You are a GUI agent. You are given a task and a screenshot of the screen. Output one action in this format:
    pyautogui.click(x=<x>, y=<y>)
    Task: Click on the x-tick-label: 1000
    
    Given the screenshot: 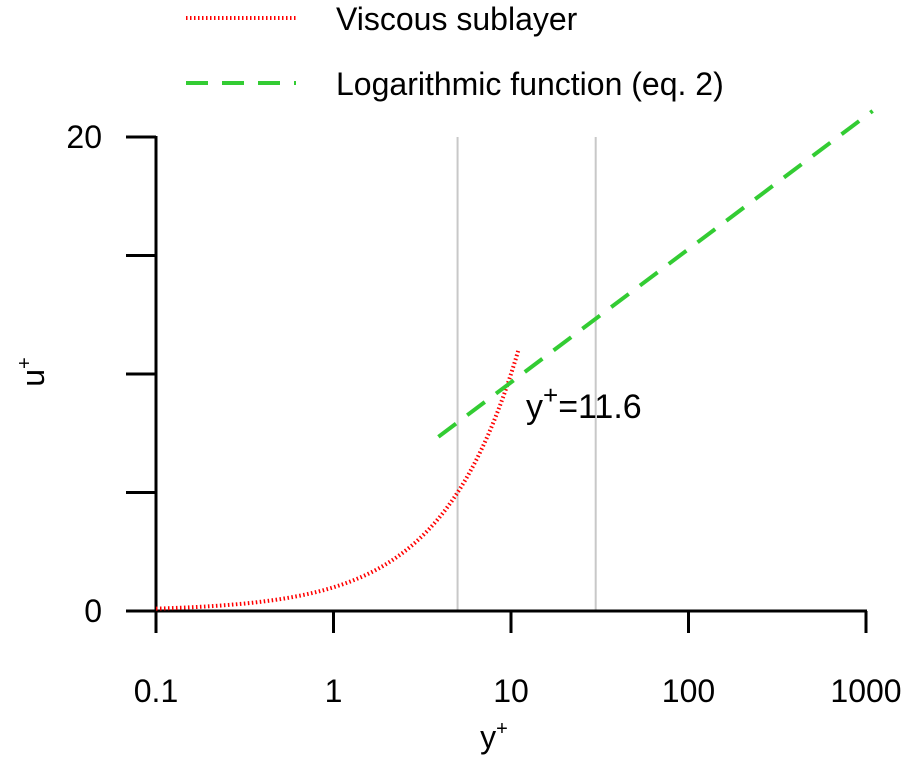 What is the action you would take?
    pyautogui.click(x=865, y=691)
    